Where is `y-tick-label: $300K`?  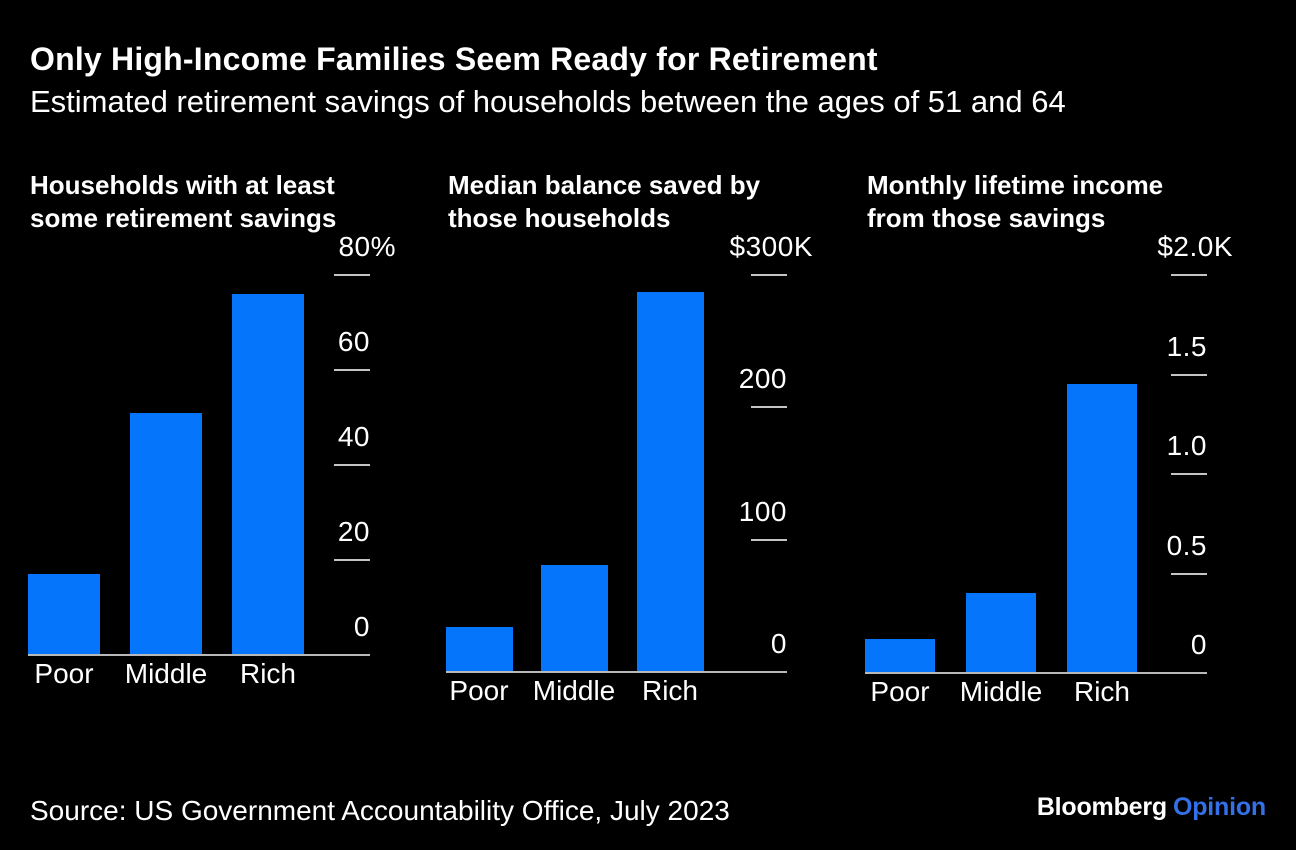 y-tick-label: $300K is located at coordinates (771, 246).